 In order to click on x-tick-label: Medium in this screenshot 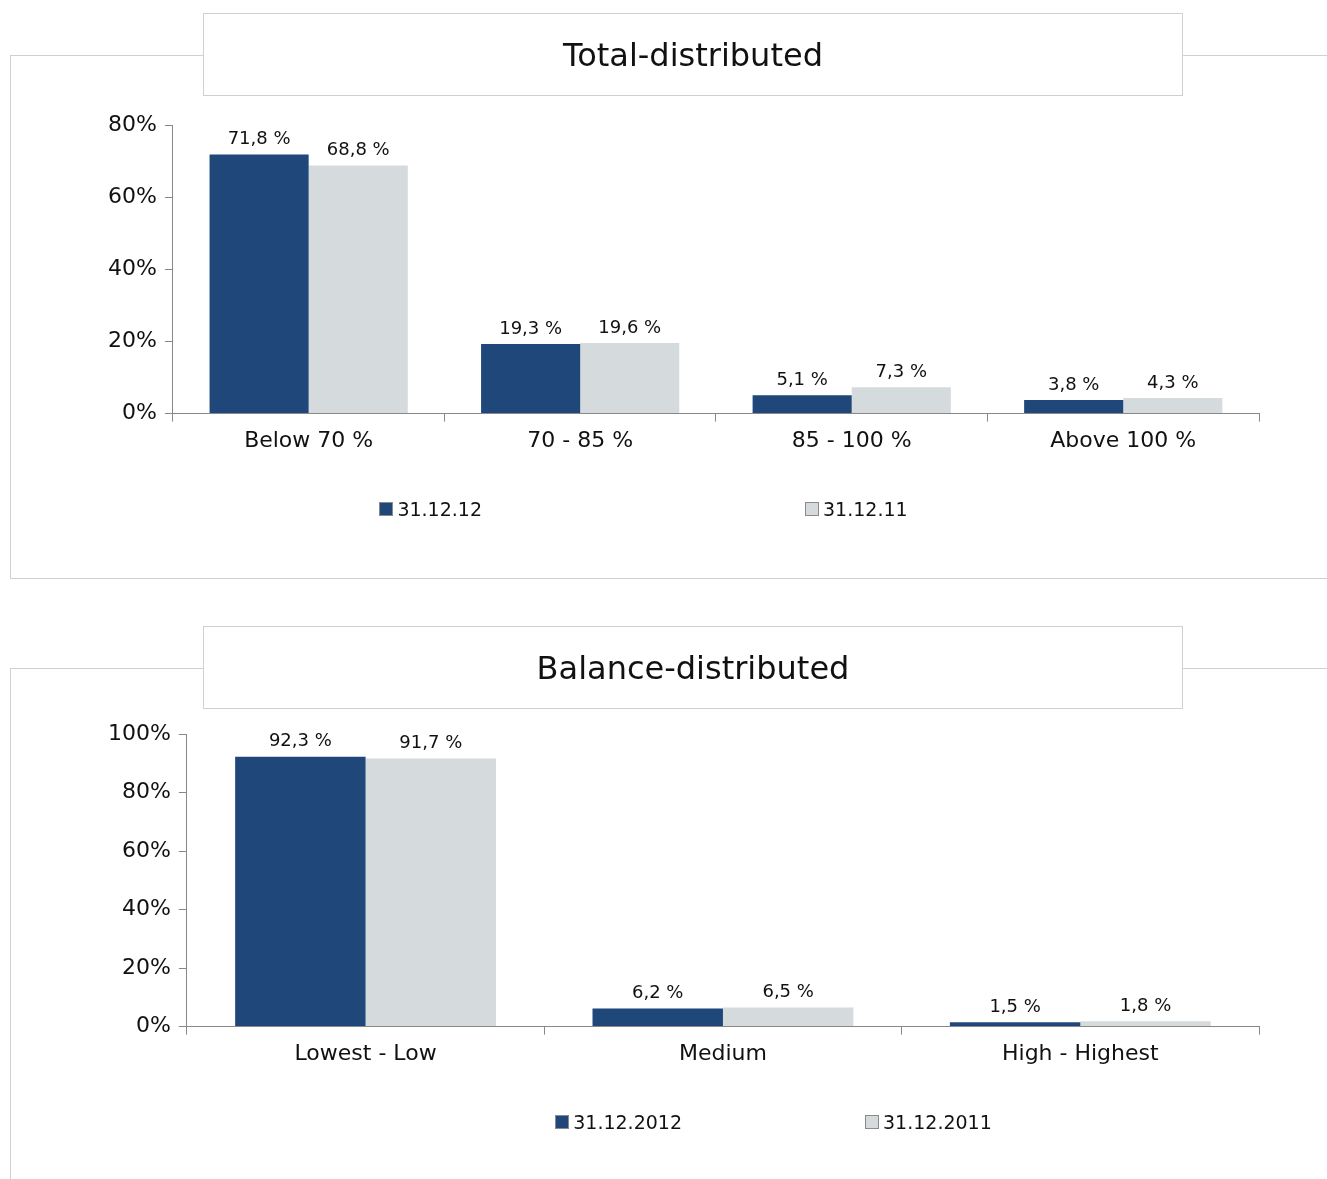, I will do `click(722, 1052)`.